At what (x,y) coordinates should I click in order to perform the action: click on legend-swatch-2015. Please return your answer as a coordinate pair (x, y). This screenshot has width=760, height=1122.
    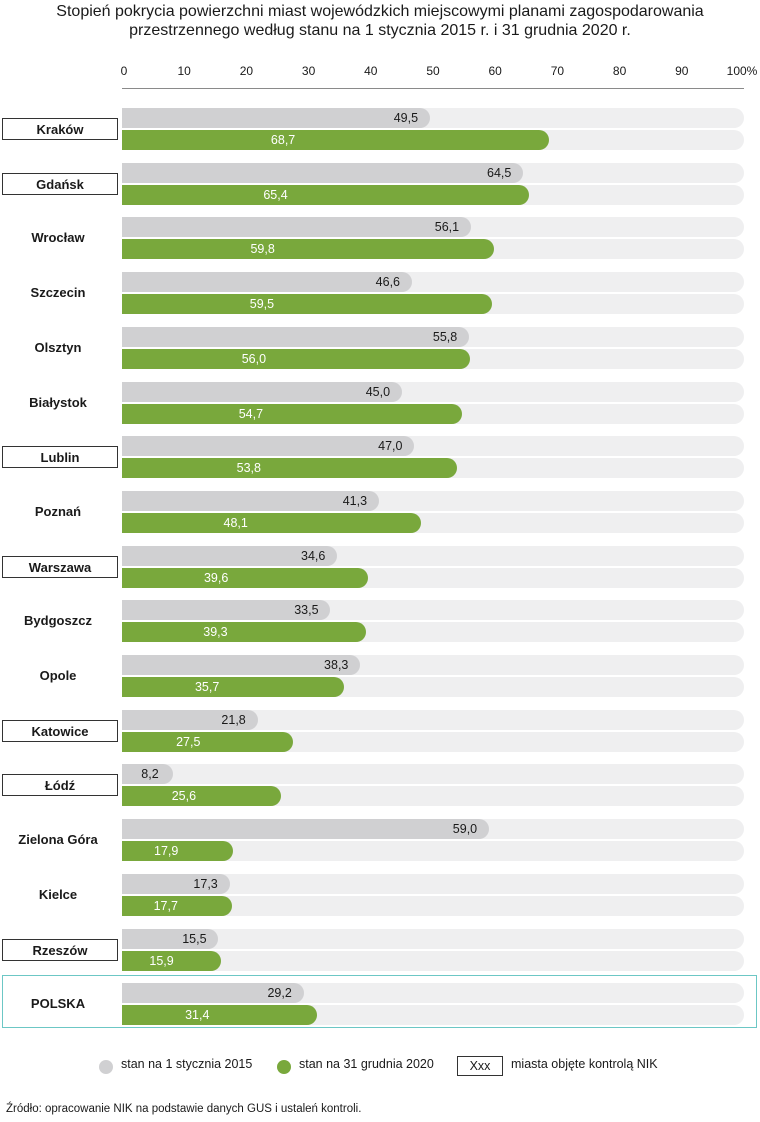
    Looking at the image, I should click on (106, 1067).